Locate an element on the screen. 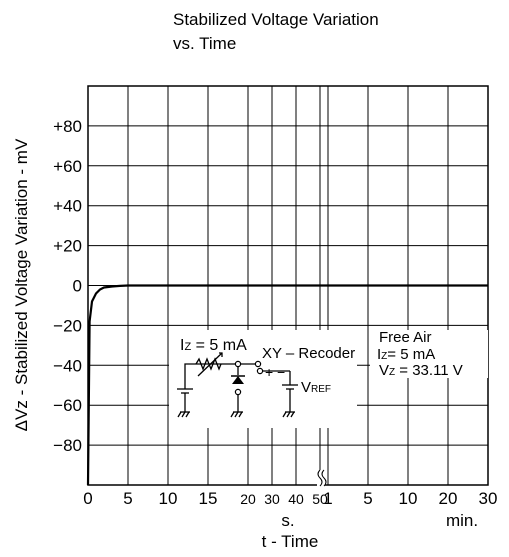 This screenshot has height=557, width=509. axis-break-icon is located at coordinates (322, 478).